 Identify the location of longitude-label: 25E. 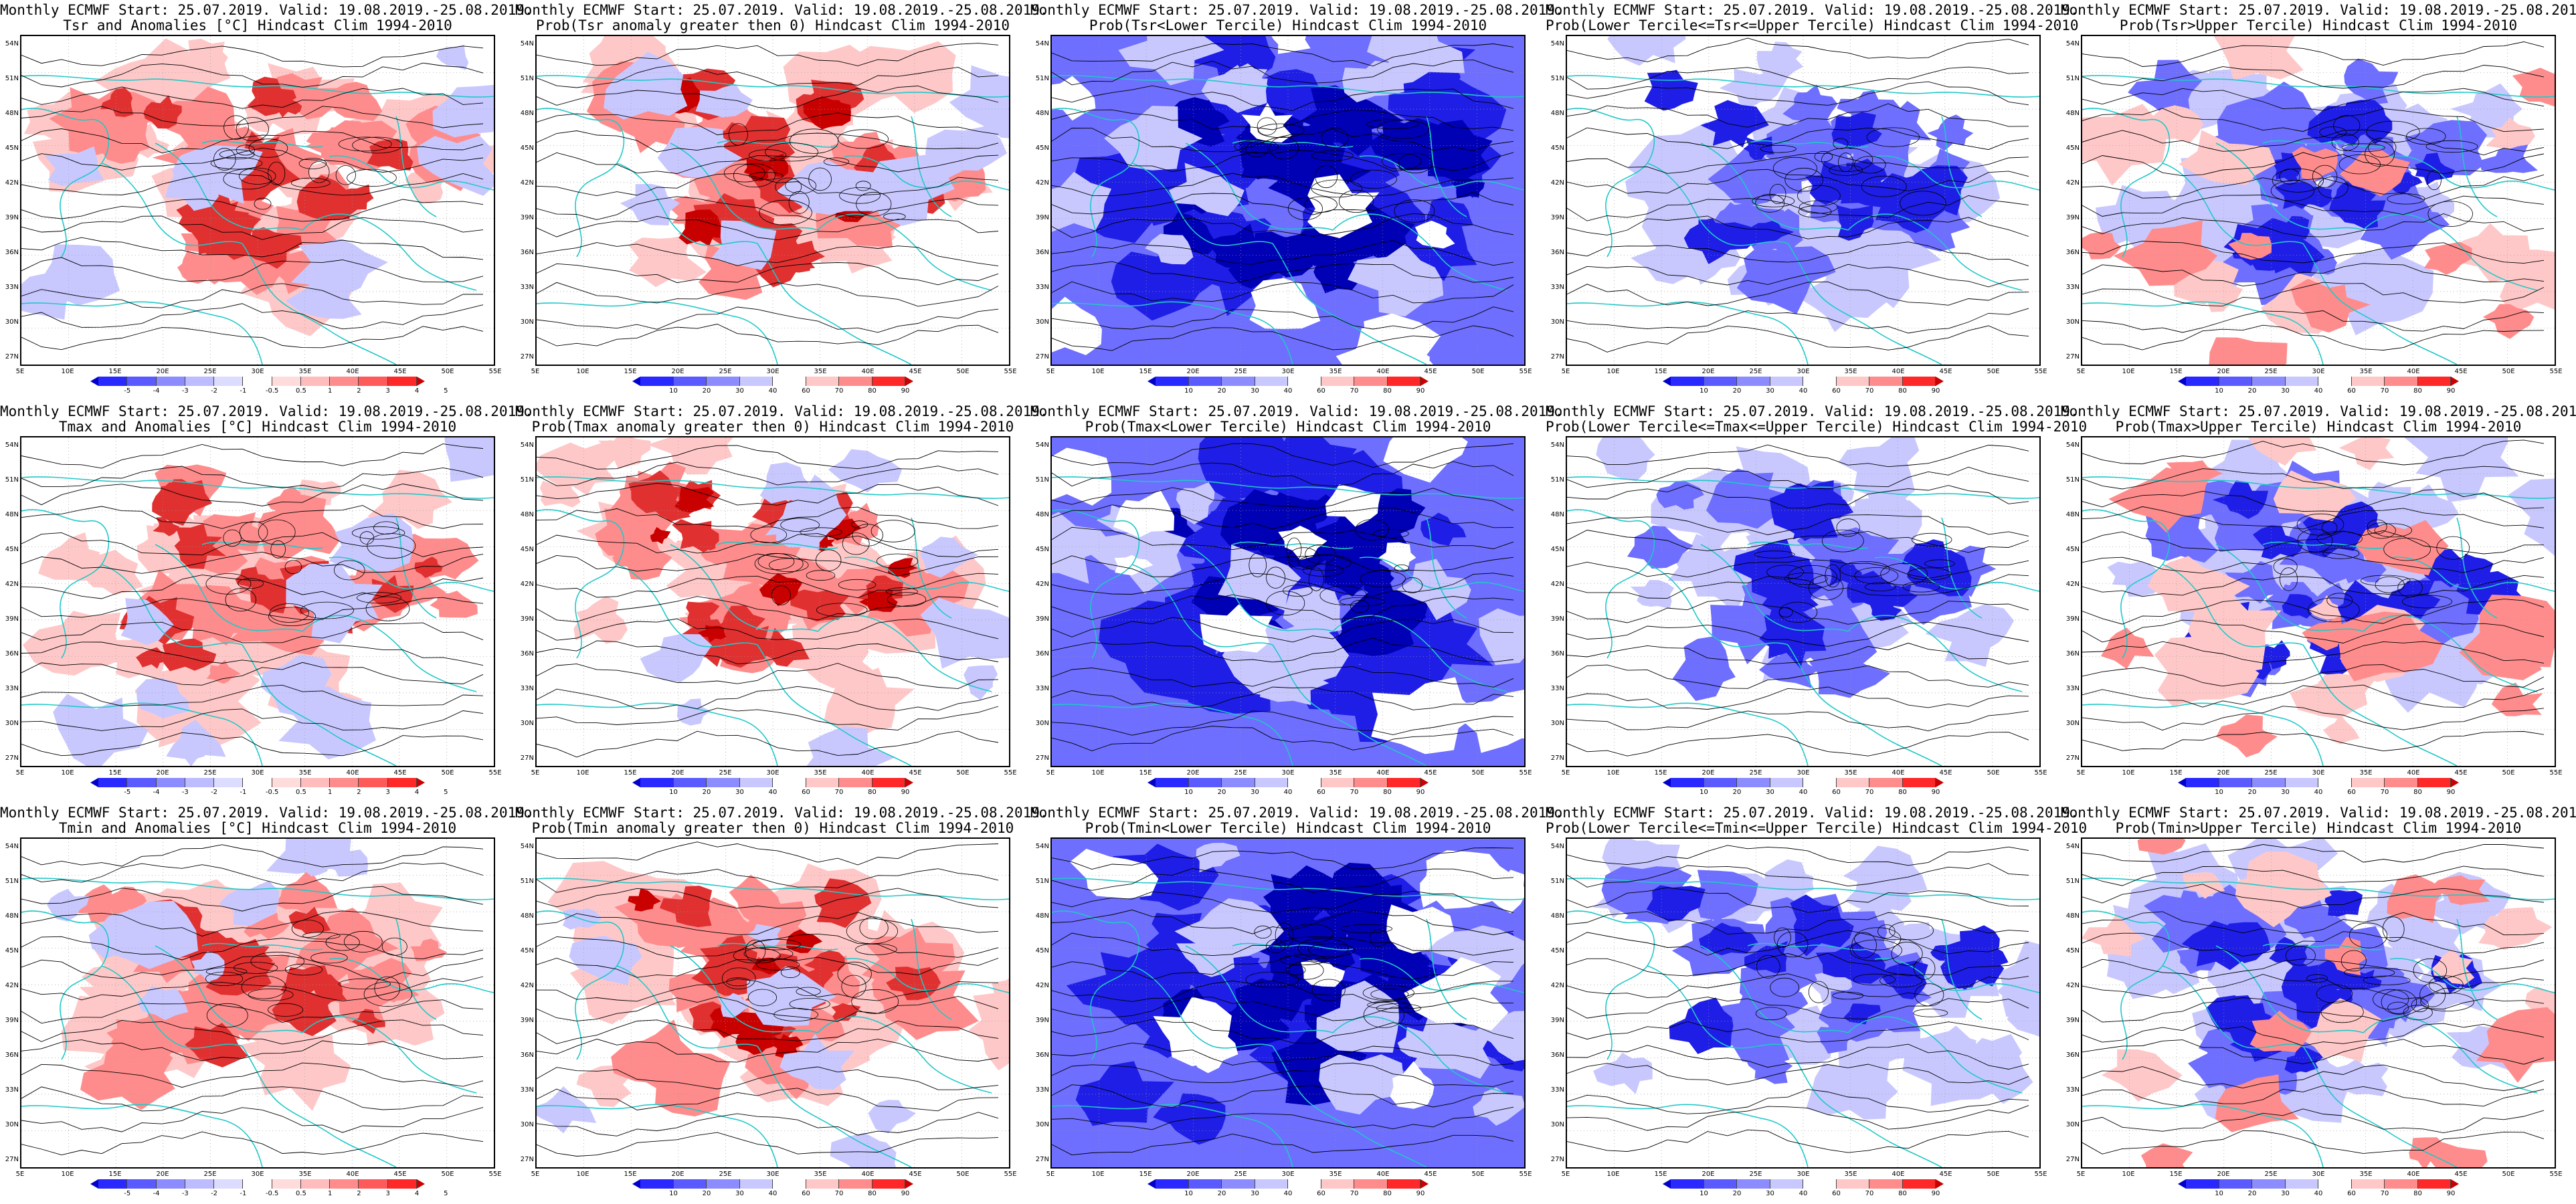
(1240, 371).